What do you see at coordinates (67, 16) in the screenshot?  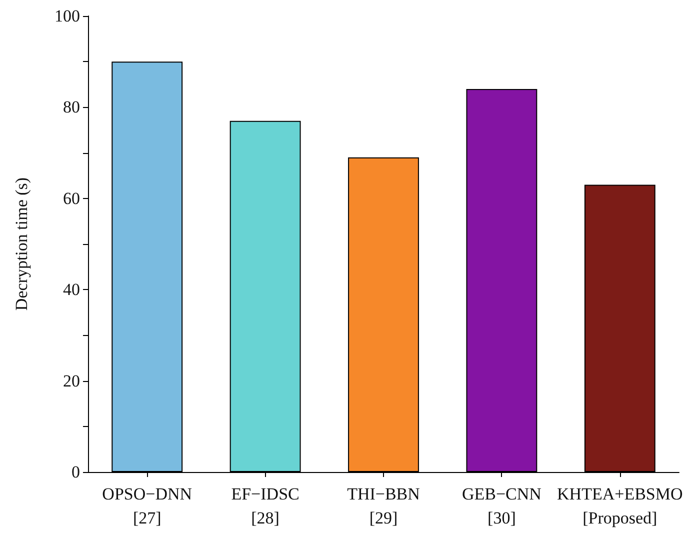 I see `y-tick-label: 100` at bounding box center [67, 16].